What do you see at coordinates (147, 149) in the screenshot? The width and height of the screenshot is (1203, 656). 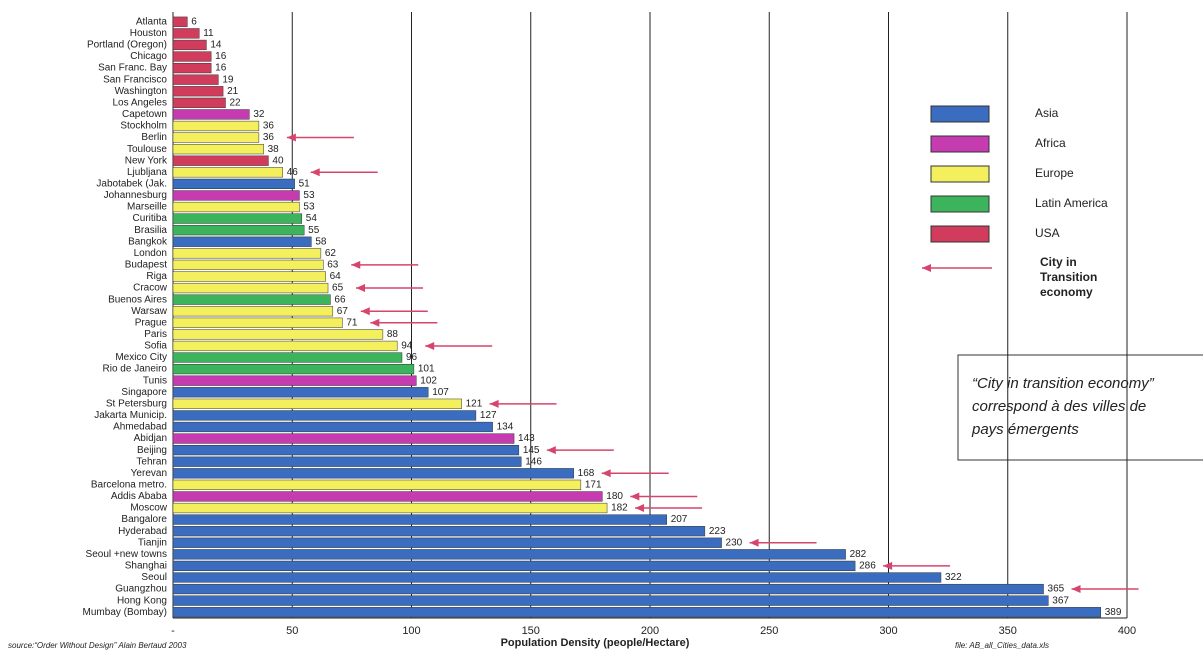 I see `y-tick-label: Toulouse` at bounding box center [147, 149].